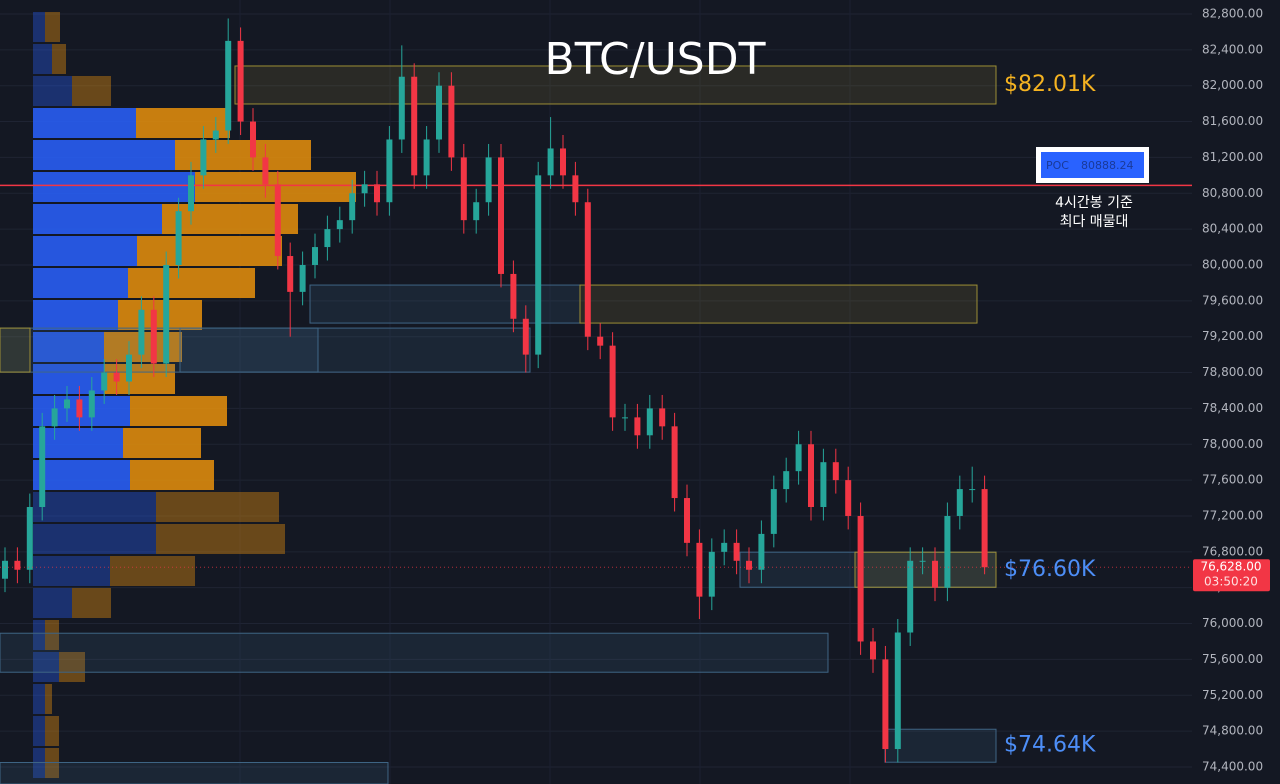 This screenshot has width=1280, height=784. What do you see at coordinates (1232, 193) in the screenshot?
I see `y-tick-label: 80,800.00` at bounding box center [1232, 193].